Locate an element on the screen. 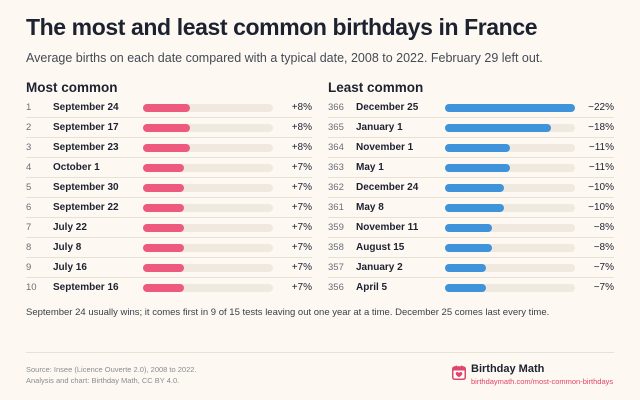  date-label: July 22 is located at coordinates (70, 227).